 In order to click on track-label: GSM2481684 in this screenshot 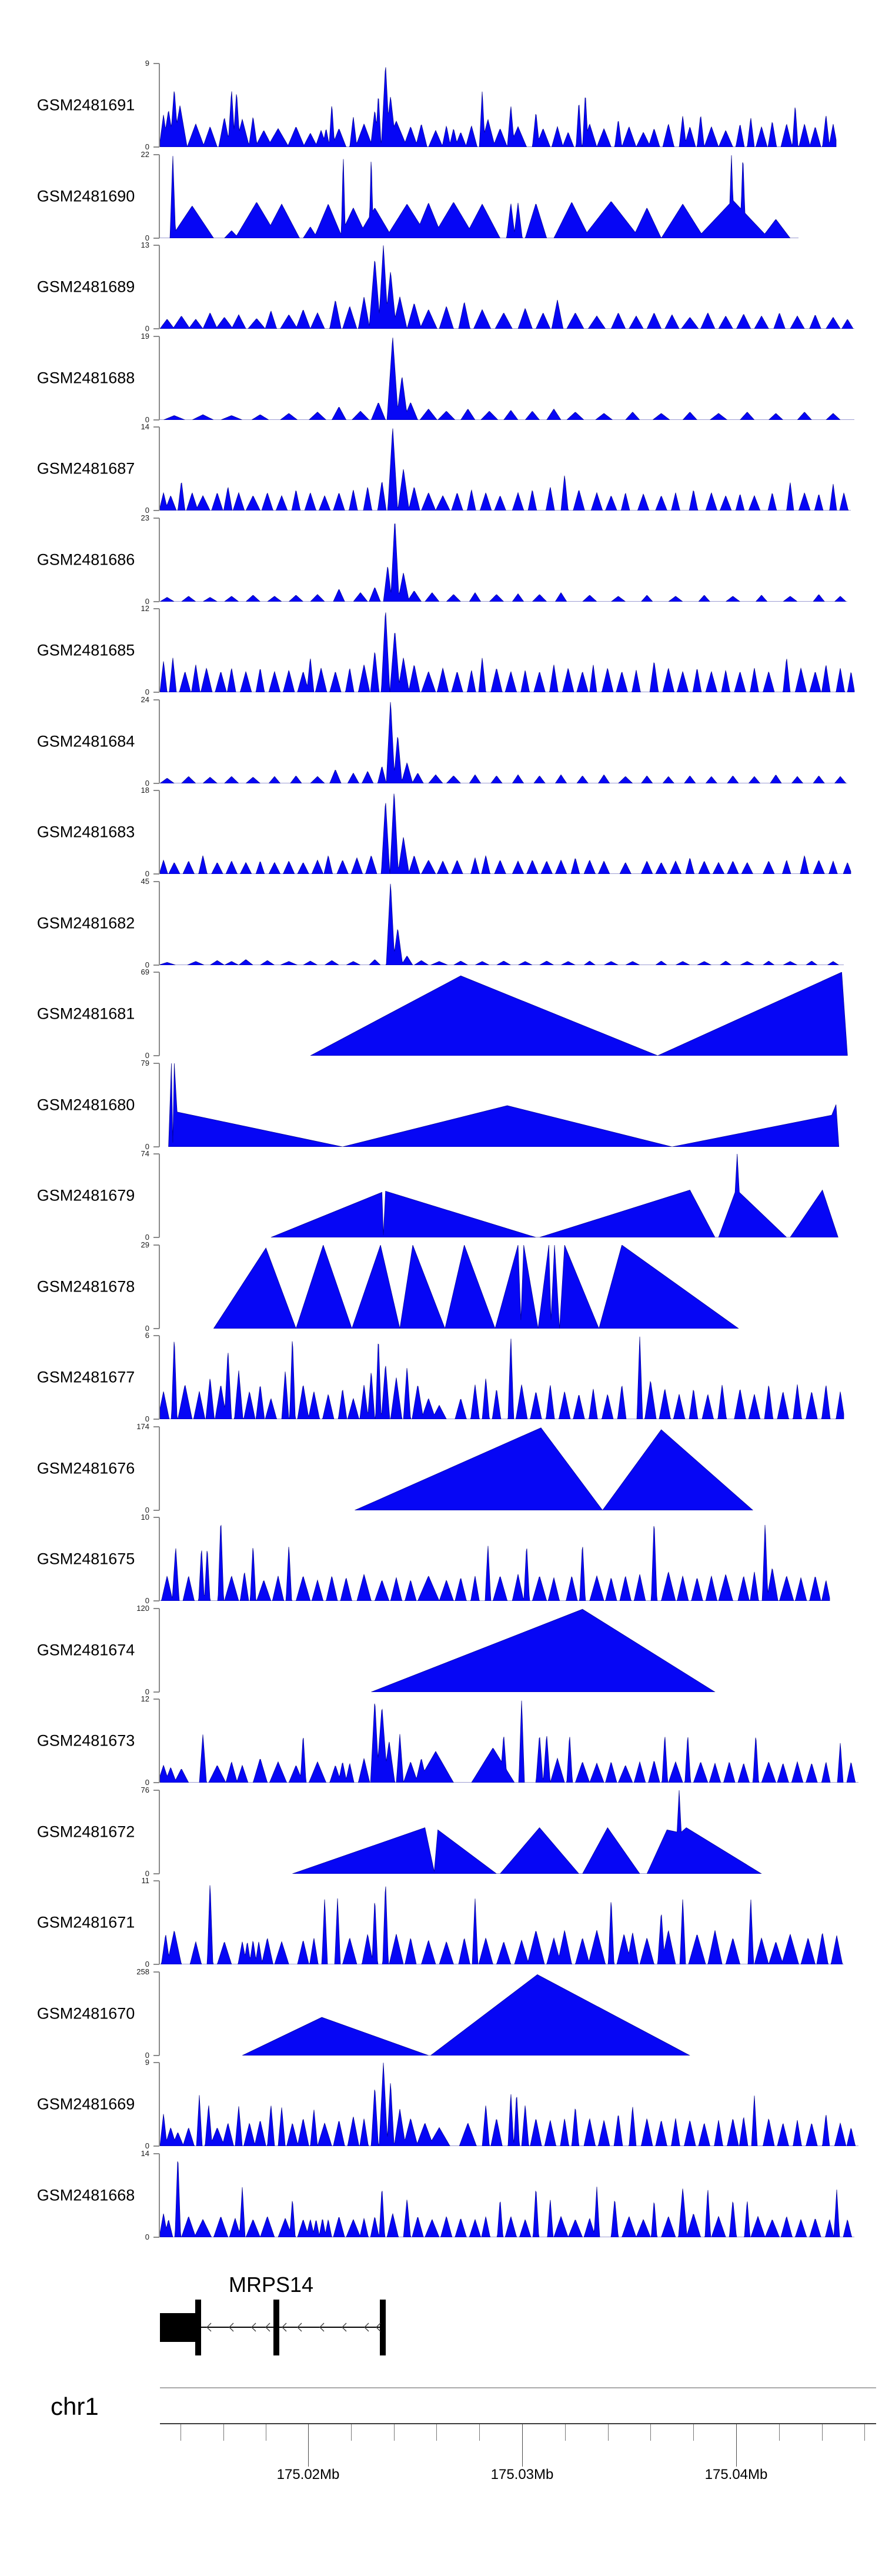, I will do `click(85, 741)`.